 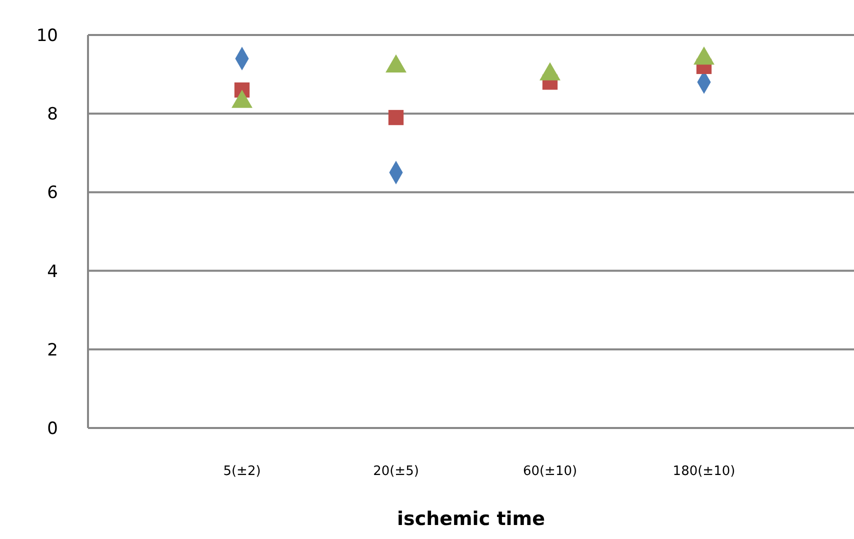 I want to click on y-tick-label: 0, so click(x=52, y=428).